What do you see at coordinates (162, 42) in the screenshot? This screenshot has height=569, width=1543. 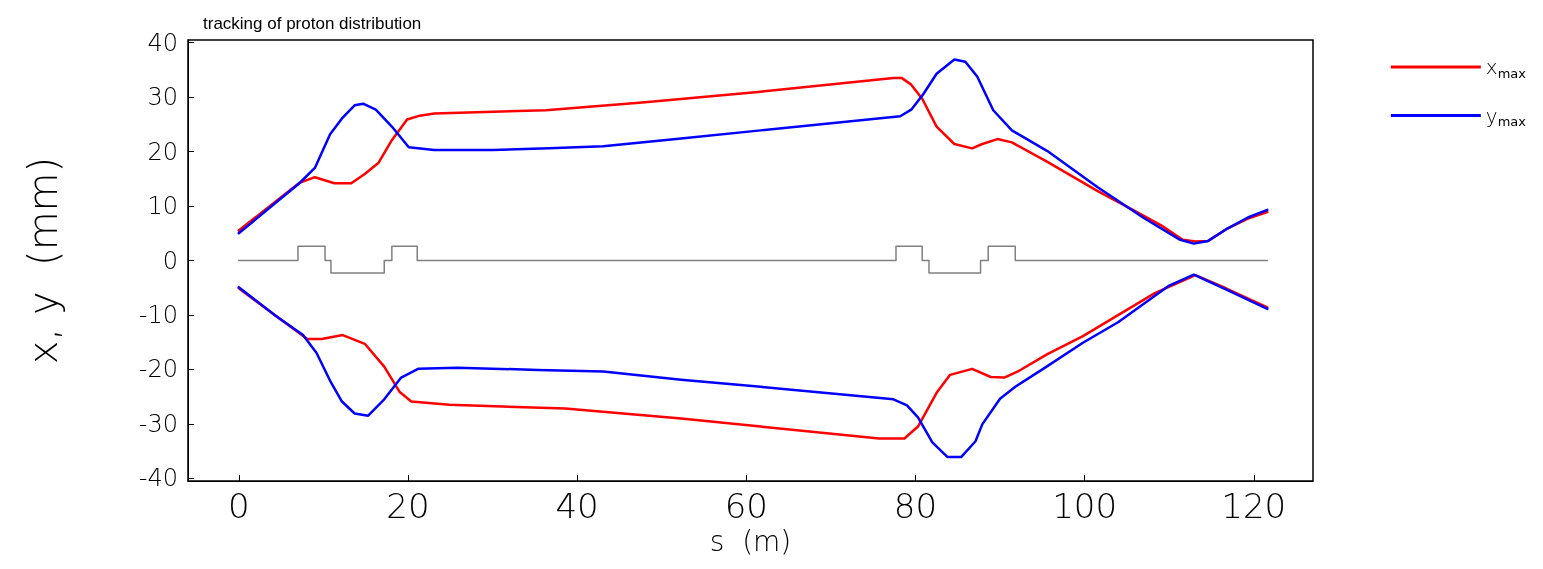 I see `y-tick-label: 40` at bounding box center [162, 42].